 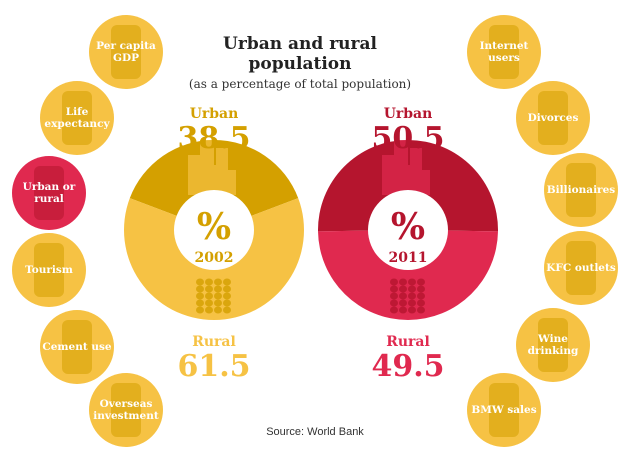 I want to click on badge-life-expectancy: Life expectancy, so click(x=77, y=118).